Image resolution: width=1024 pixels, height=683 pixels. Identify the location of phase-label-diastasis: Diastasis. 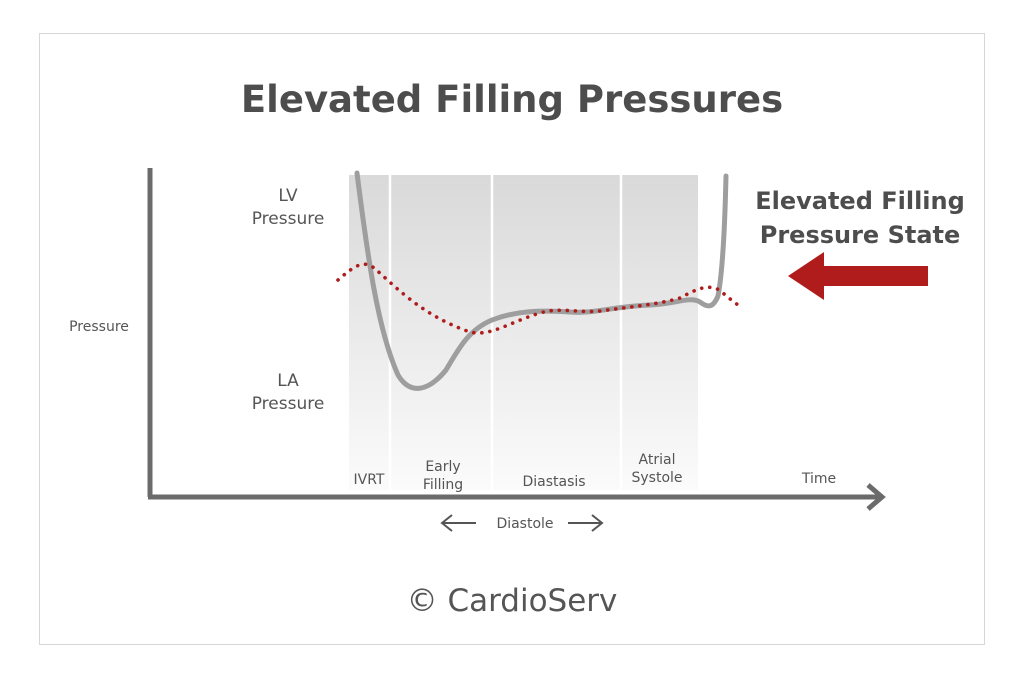
(553, 482).